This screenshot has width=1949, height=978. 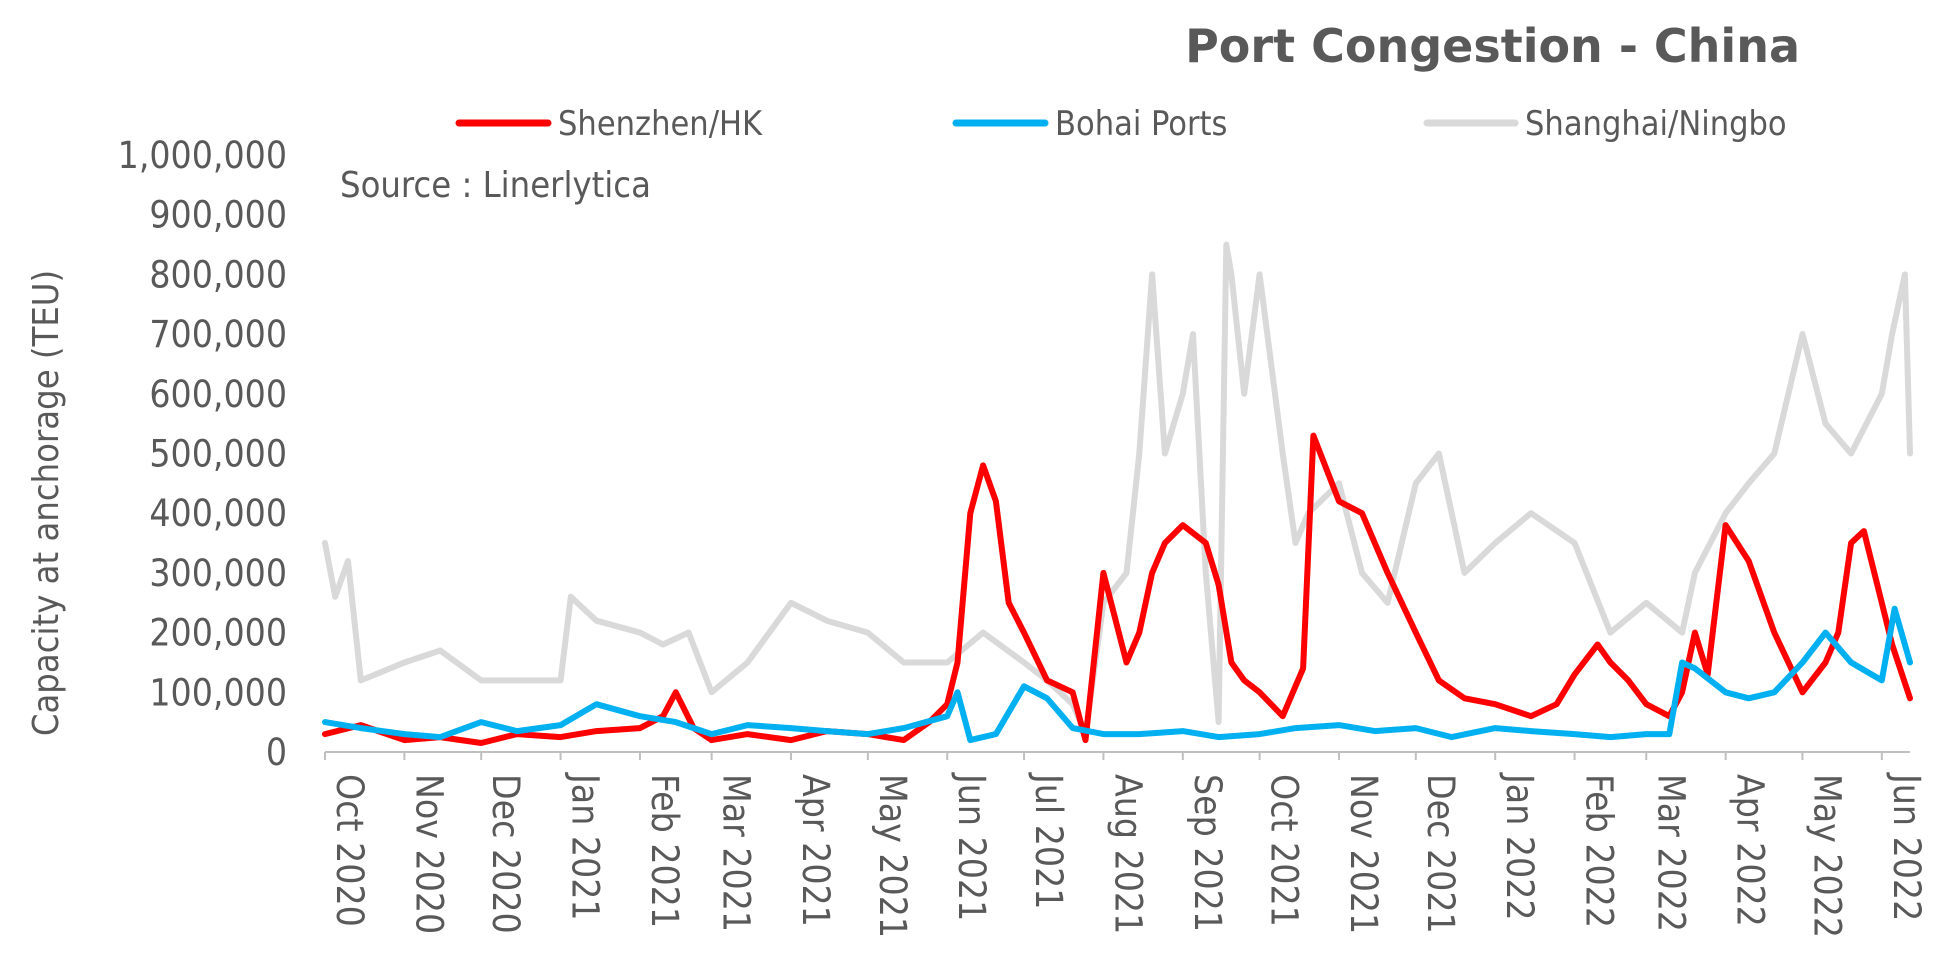 I want to click on x-tick-label: Dec 2021, so click(x=1440, y=854).